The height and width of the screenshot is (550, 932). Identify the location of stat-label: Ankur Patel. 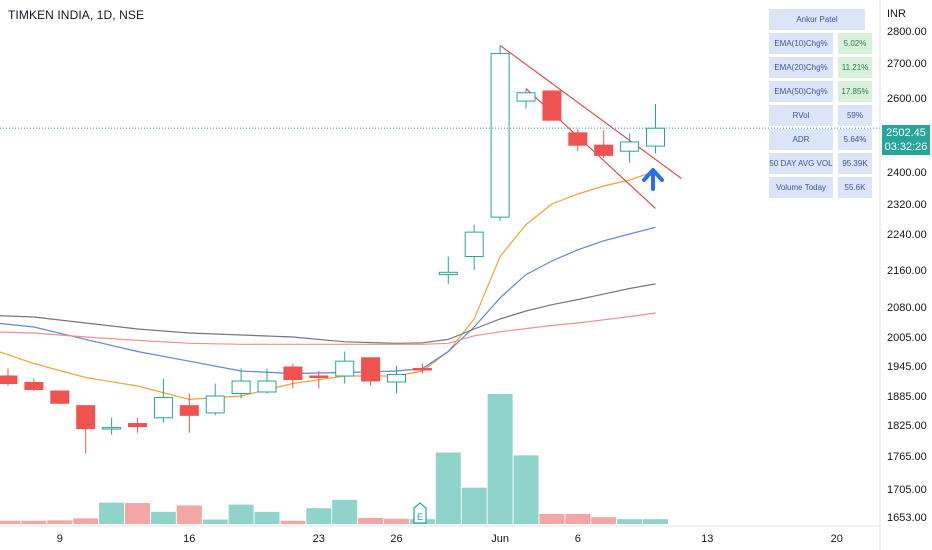
(817, 19).